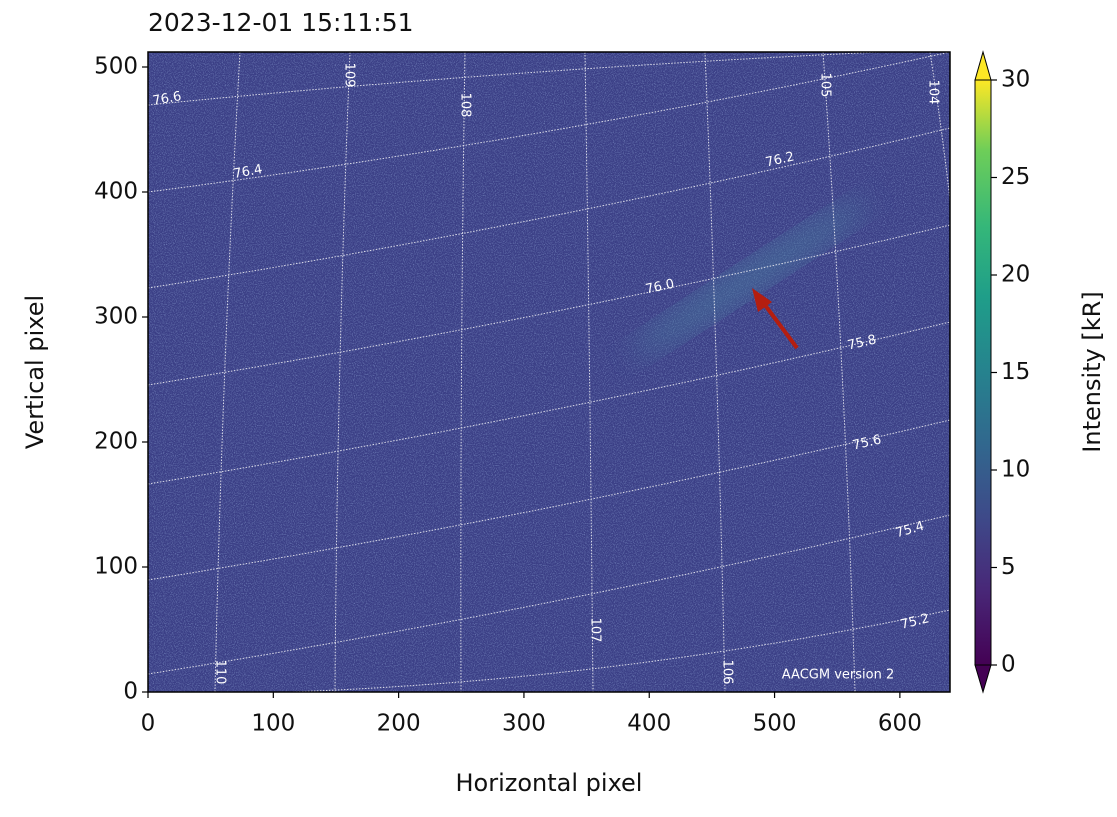  Describe the element at coordinates (524, 724) in the screenshot. I see `x-tick-label: 300` at that location.